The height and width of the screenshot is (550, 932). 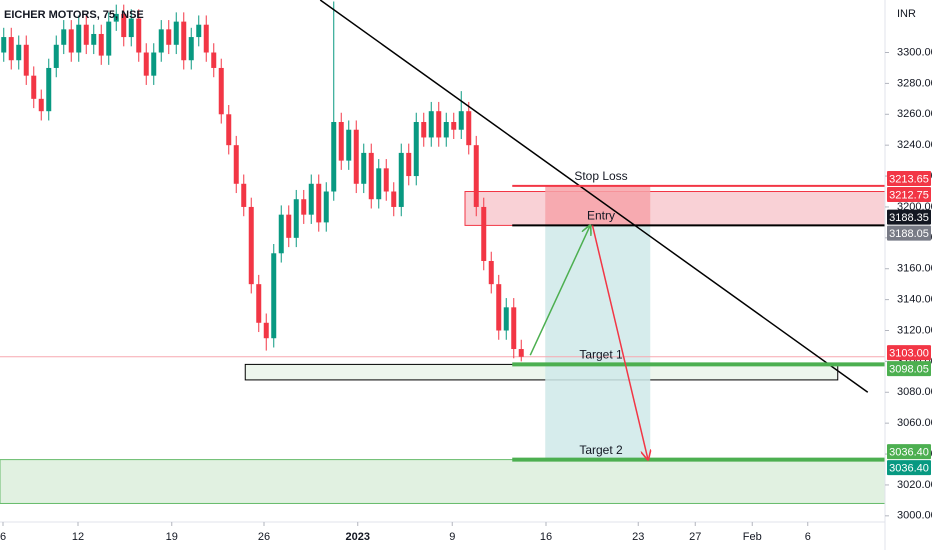 What do you see at coordinates (78, 537) in the screenshot?
I see `x-tick-label: 12` at bounding box center [78, 537].